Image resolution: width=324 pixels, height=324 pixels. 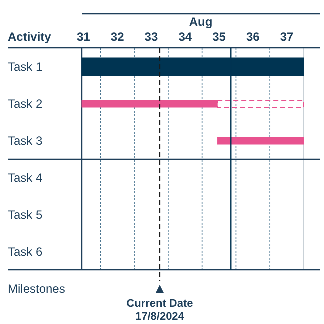 I want to click on x-tick-label: 36, so click(x=253, y=37).